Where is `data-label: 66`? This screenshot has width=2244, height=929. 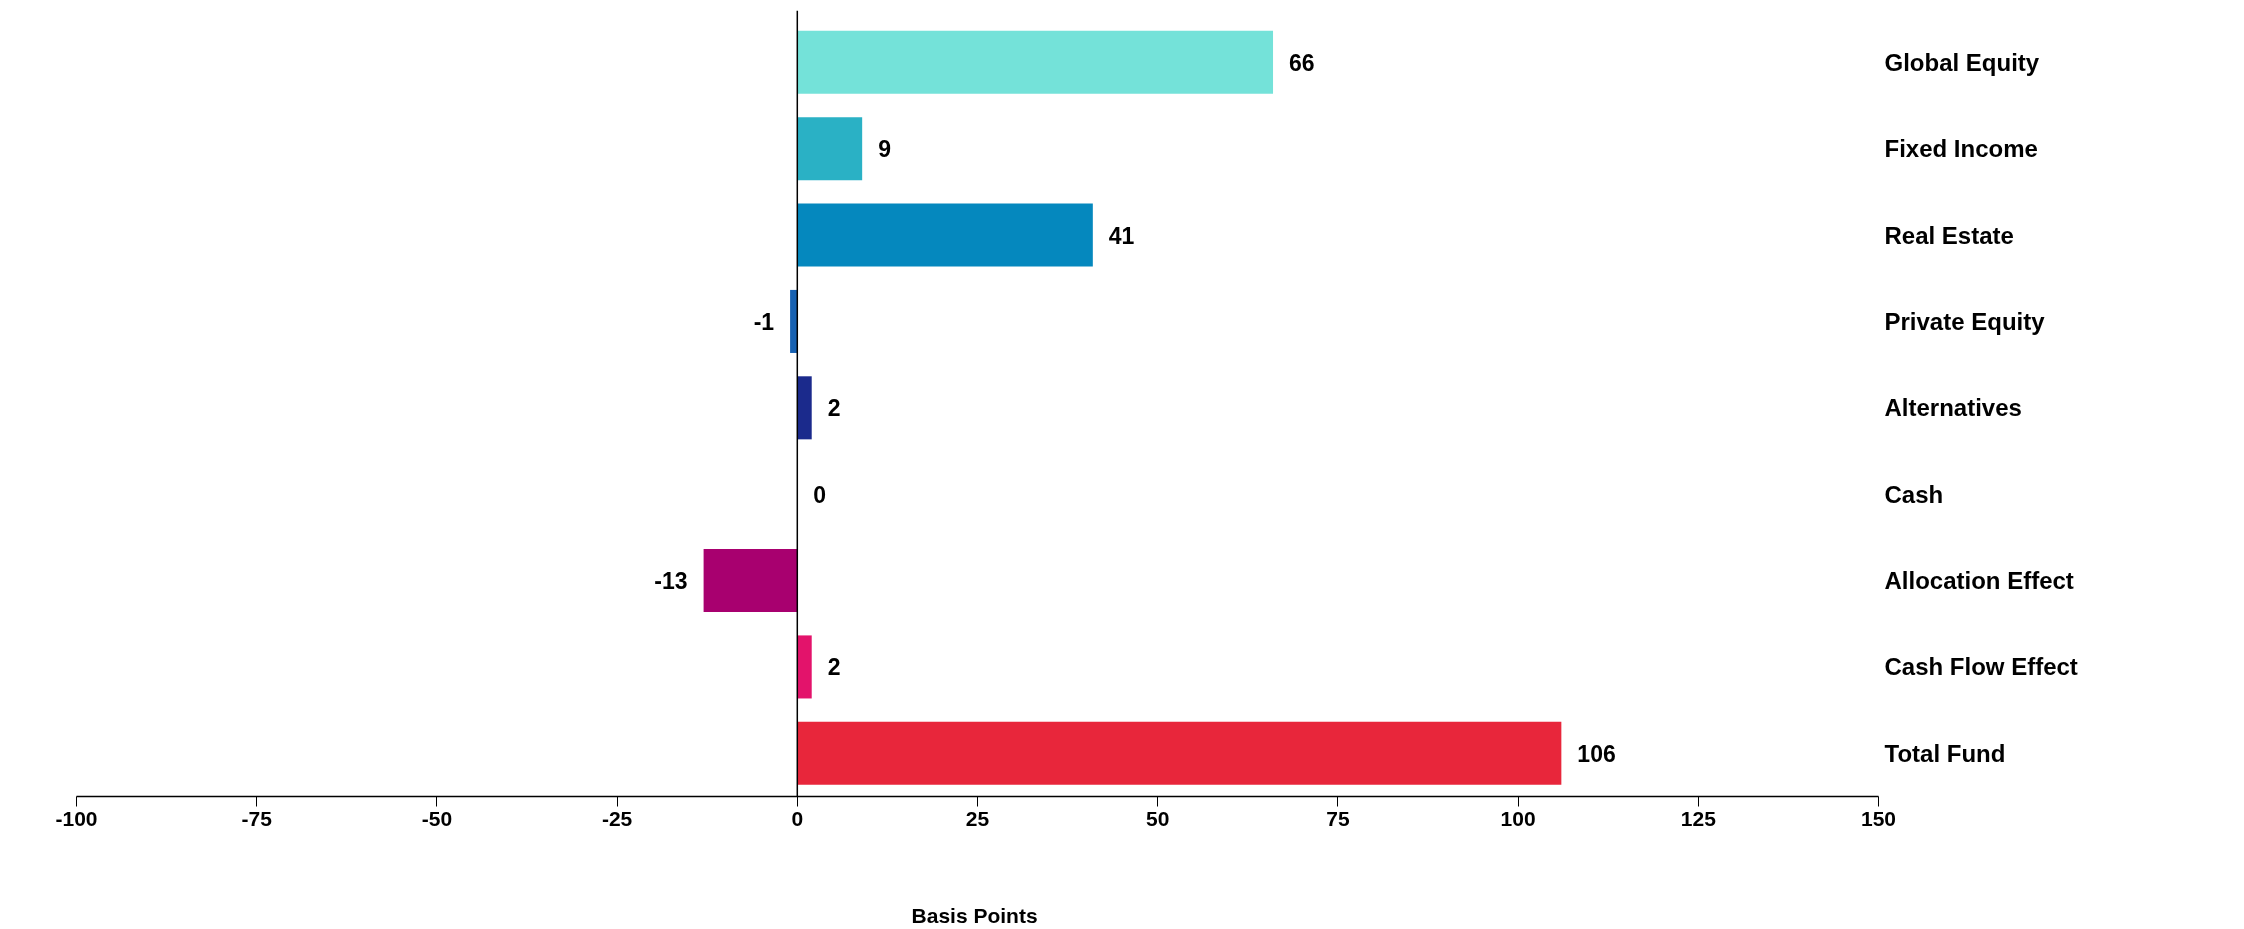 data-label: 66 is located at coordinates (1302, 62).